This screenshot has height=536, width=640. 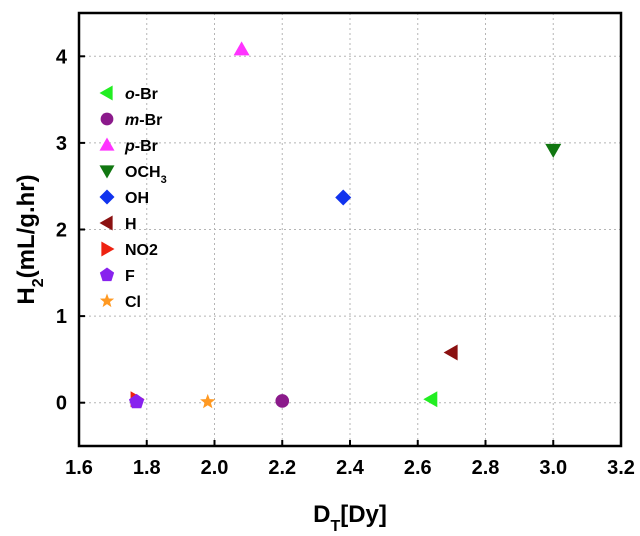 I want to click on y-tick-label: 3, so click(x=61, y=144).